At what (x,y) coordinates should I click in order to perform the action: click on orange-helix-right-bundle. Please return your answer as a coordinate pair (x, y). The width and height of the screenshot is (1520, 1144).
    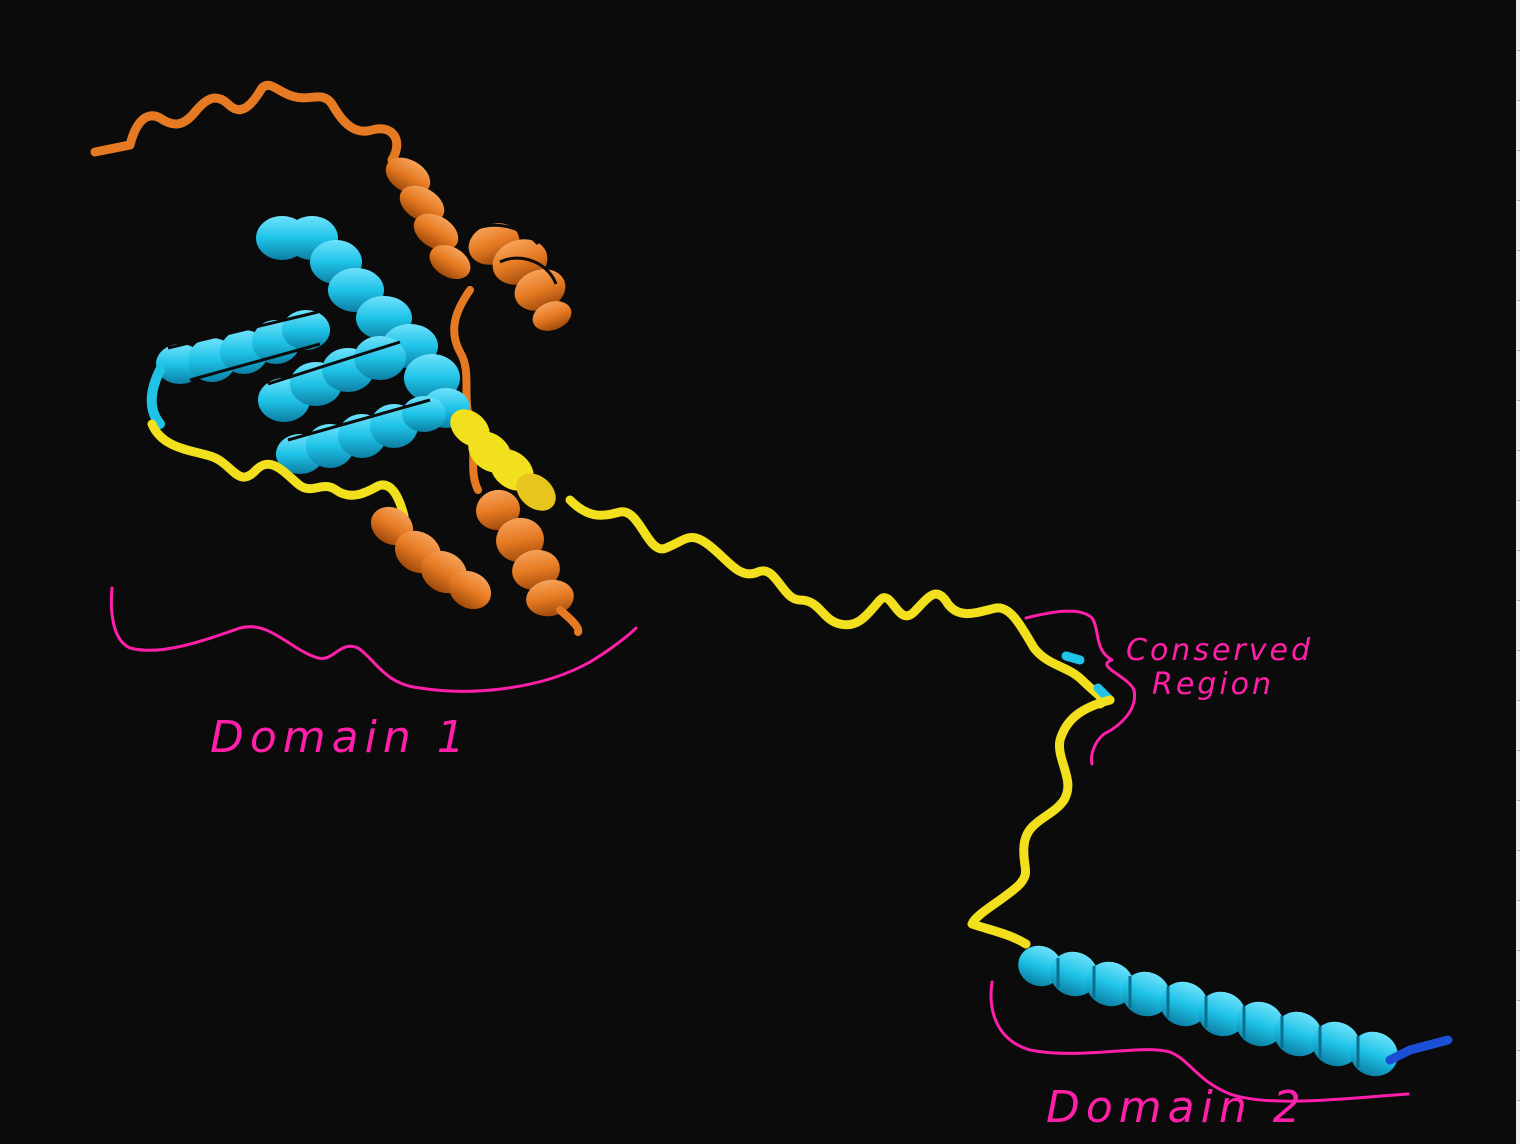
    Looking at the image, I should click on (520, 277).